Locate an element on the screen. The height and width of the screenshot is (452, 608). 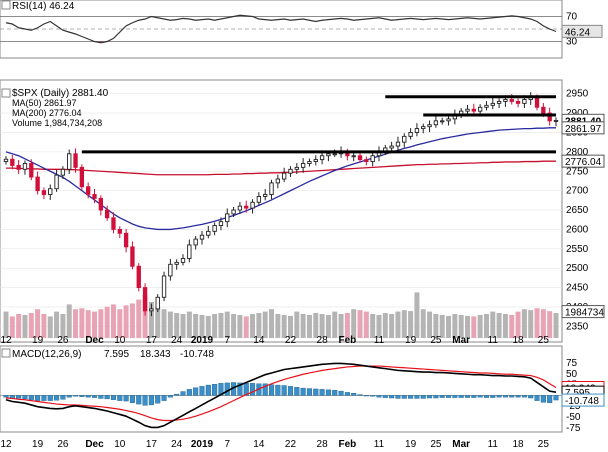
rsi-legend: RSI(14) 46.24 is located at coordinates (43, 6).